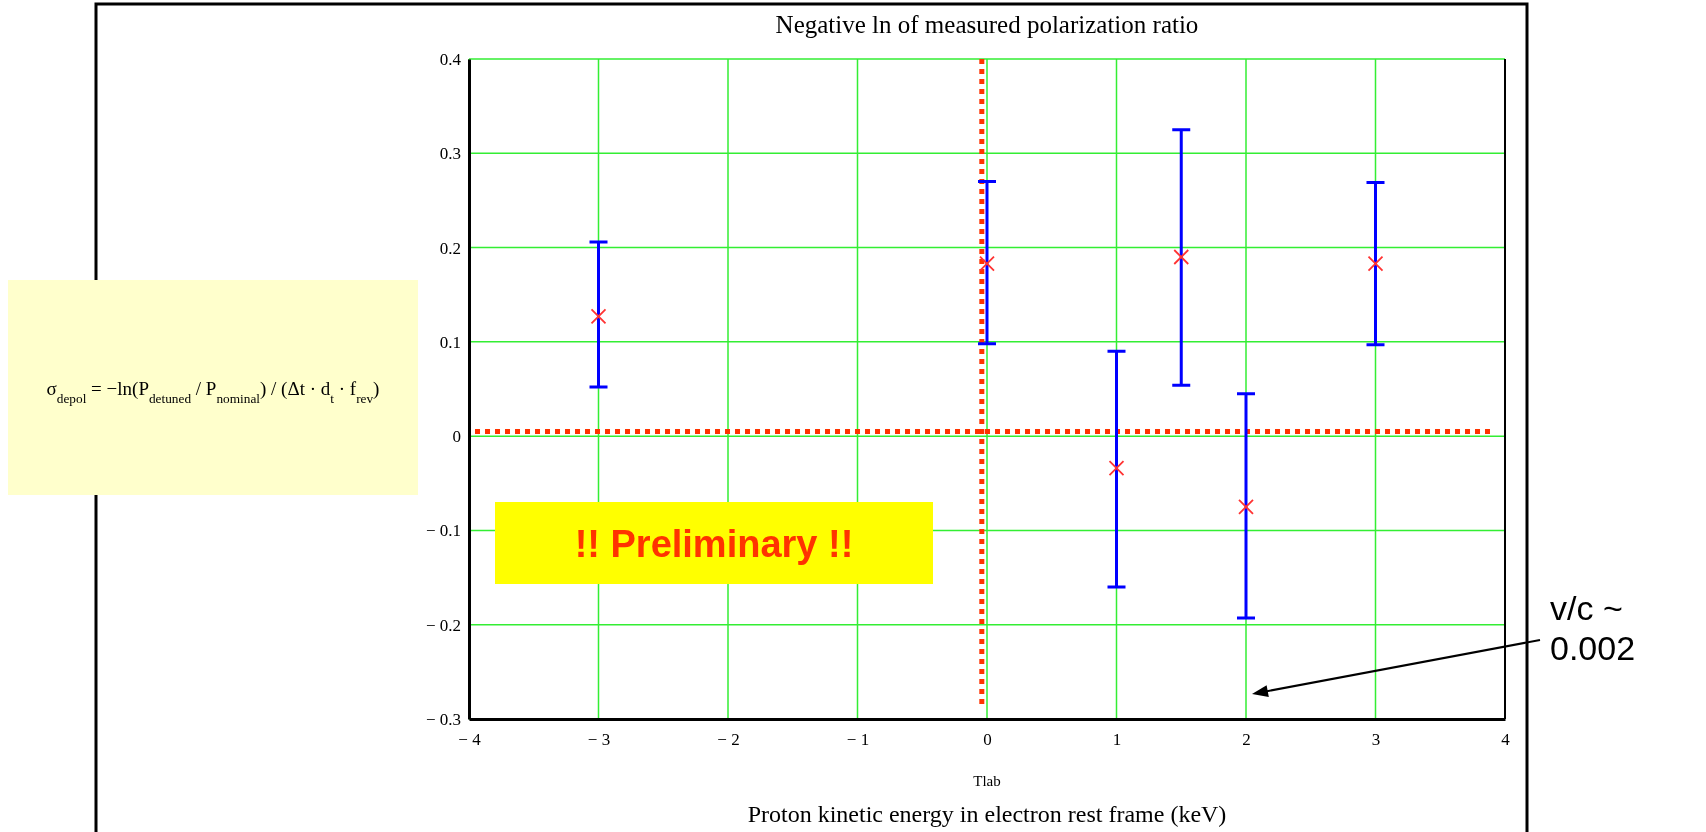  Describe the element at coordinates (987, 781) in the screenshot. I see `x-axis-title: Tlab` at that location.